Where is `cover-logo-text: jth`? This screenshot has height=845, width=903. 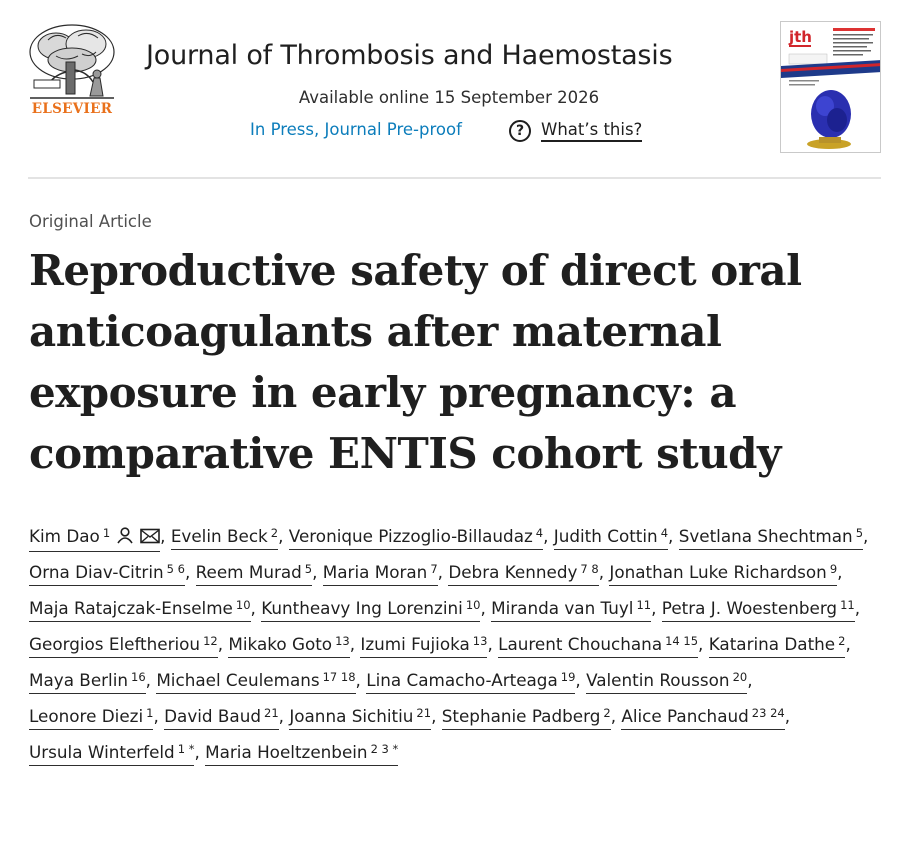
cover-logo-text: jth is located at coordinates (800, 37).